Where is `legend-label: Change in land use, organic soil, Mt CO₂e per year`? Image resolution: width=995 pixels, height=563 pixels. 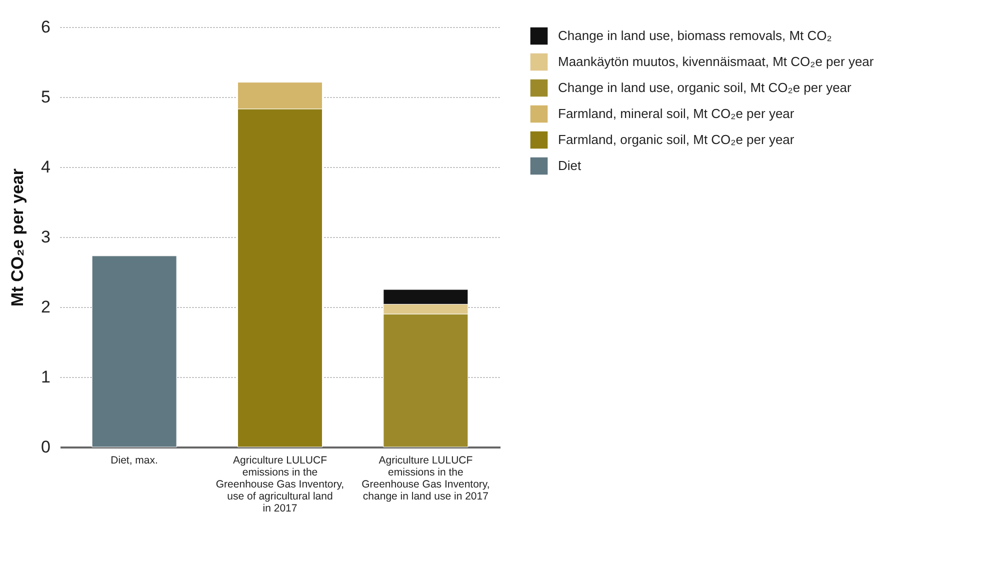
legend-label: Change in land use, organic soil, Mt CO₂e per year is located at coordinates (705, 87).